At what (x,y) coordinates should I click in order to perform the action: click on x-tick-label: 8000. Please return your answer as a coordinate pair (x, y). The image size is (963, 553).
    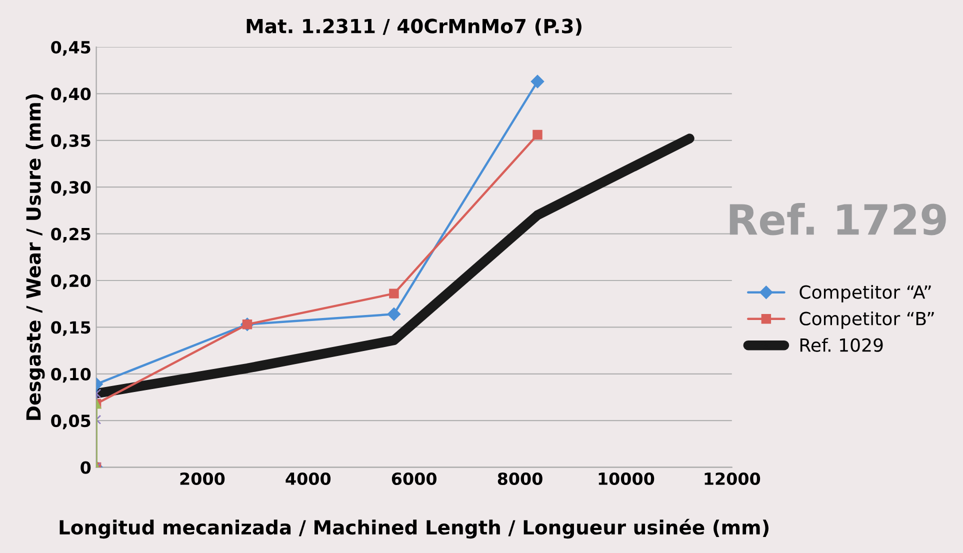
    Looking at the image, I should click on (520, 479).